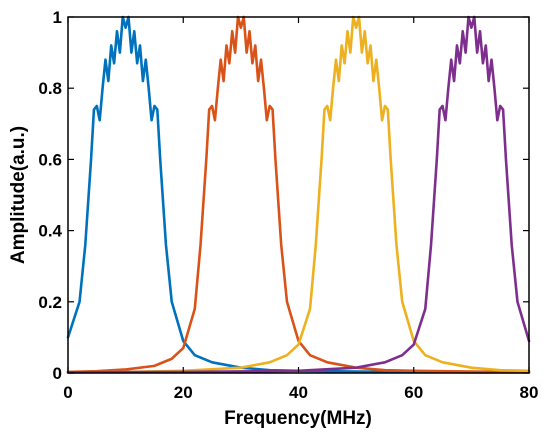 The height and width of the screenshot is (434, 550). Describe the element at coordinates (413, 392) in the screenshot. I see `x-tick-label: 60` at that location.